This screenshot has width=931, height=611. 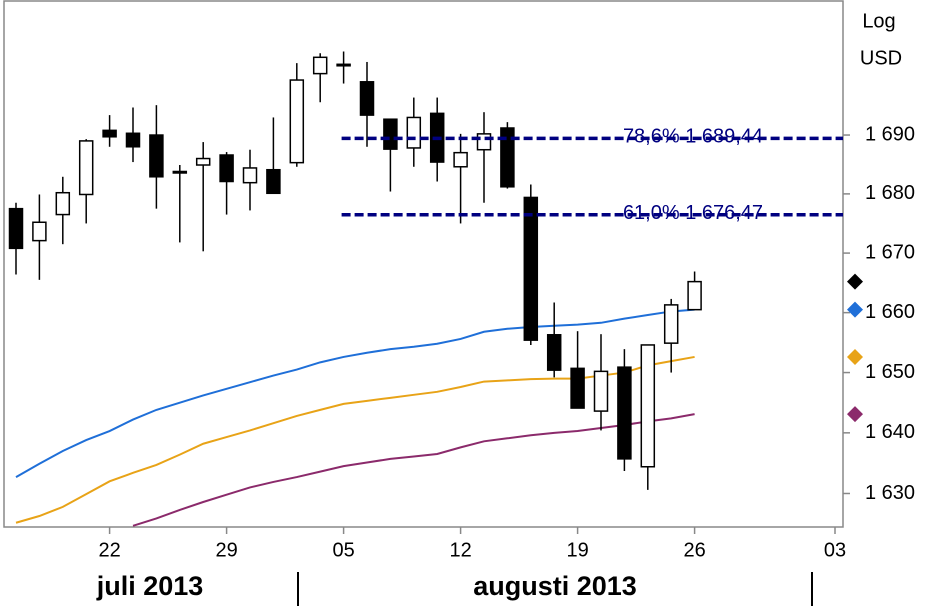 I want to click on level-label: 78,6% 1 689,44, so click(x=693, y=137).